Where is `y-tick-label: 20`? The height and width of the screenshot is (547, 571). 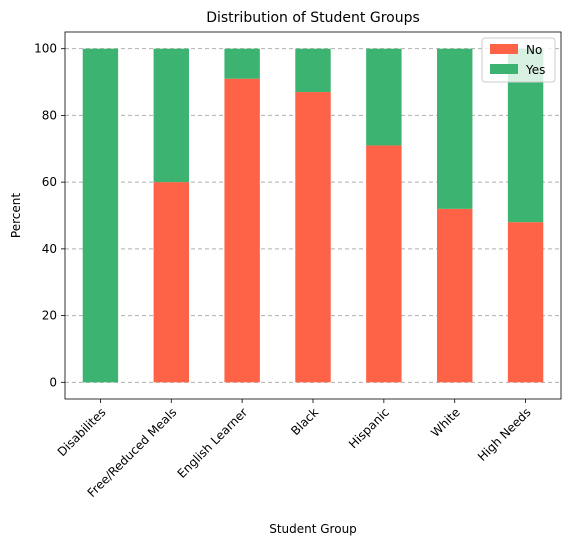
y-tick-label: 20 is located at coordinates (49, 316).